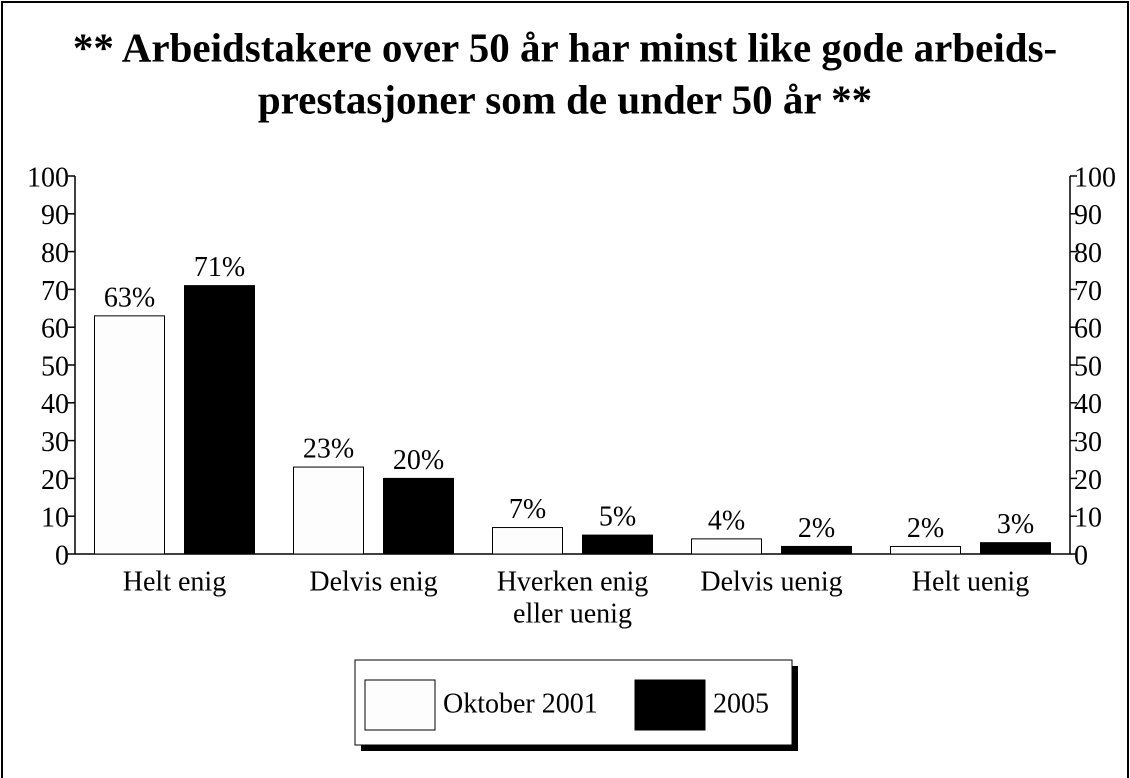 This screenshot has height=778, width=1130. What do you see at coordinates (55, 480) in the screenshot?
I see `y-tick-label: 20` at bounding box center [55, 480].